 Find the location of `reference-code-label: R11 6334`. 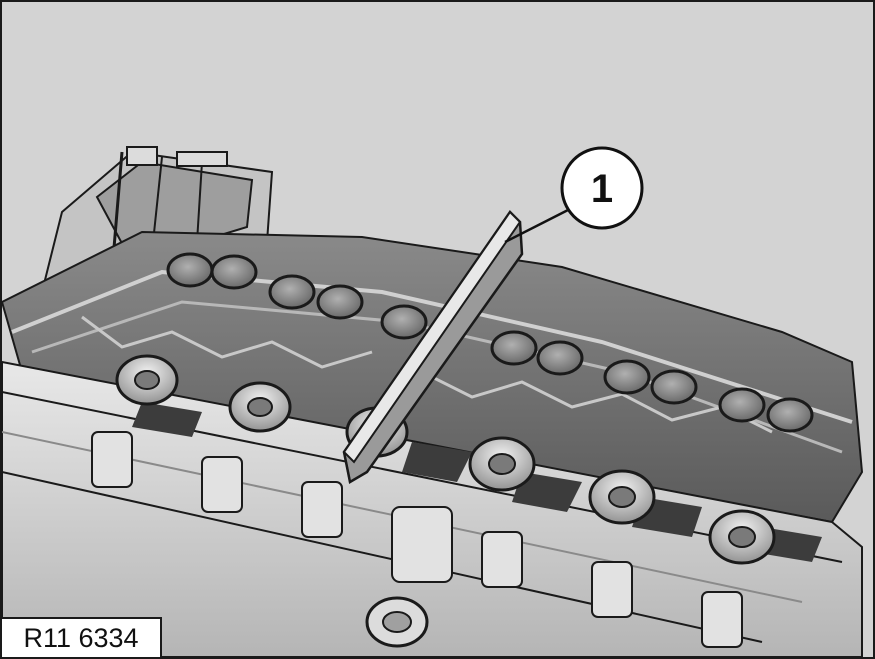

reference-code-label: R11 6334 is located at coordinates (82, 637).